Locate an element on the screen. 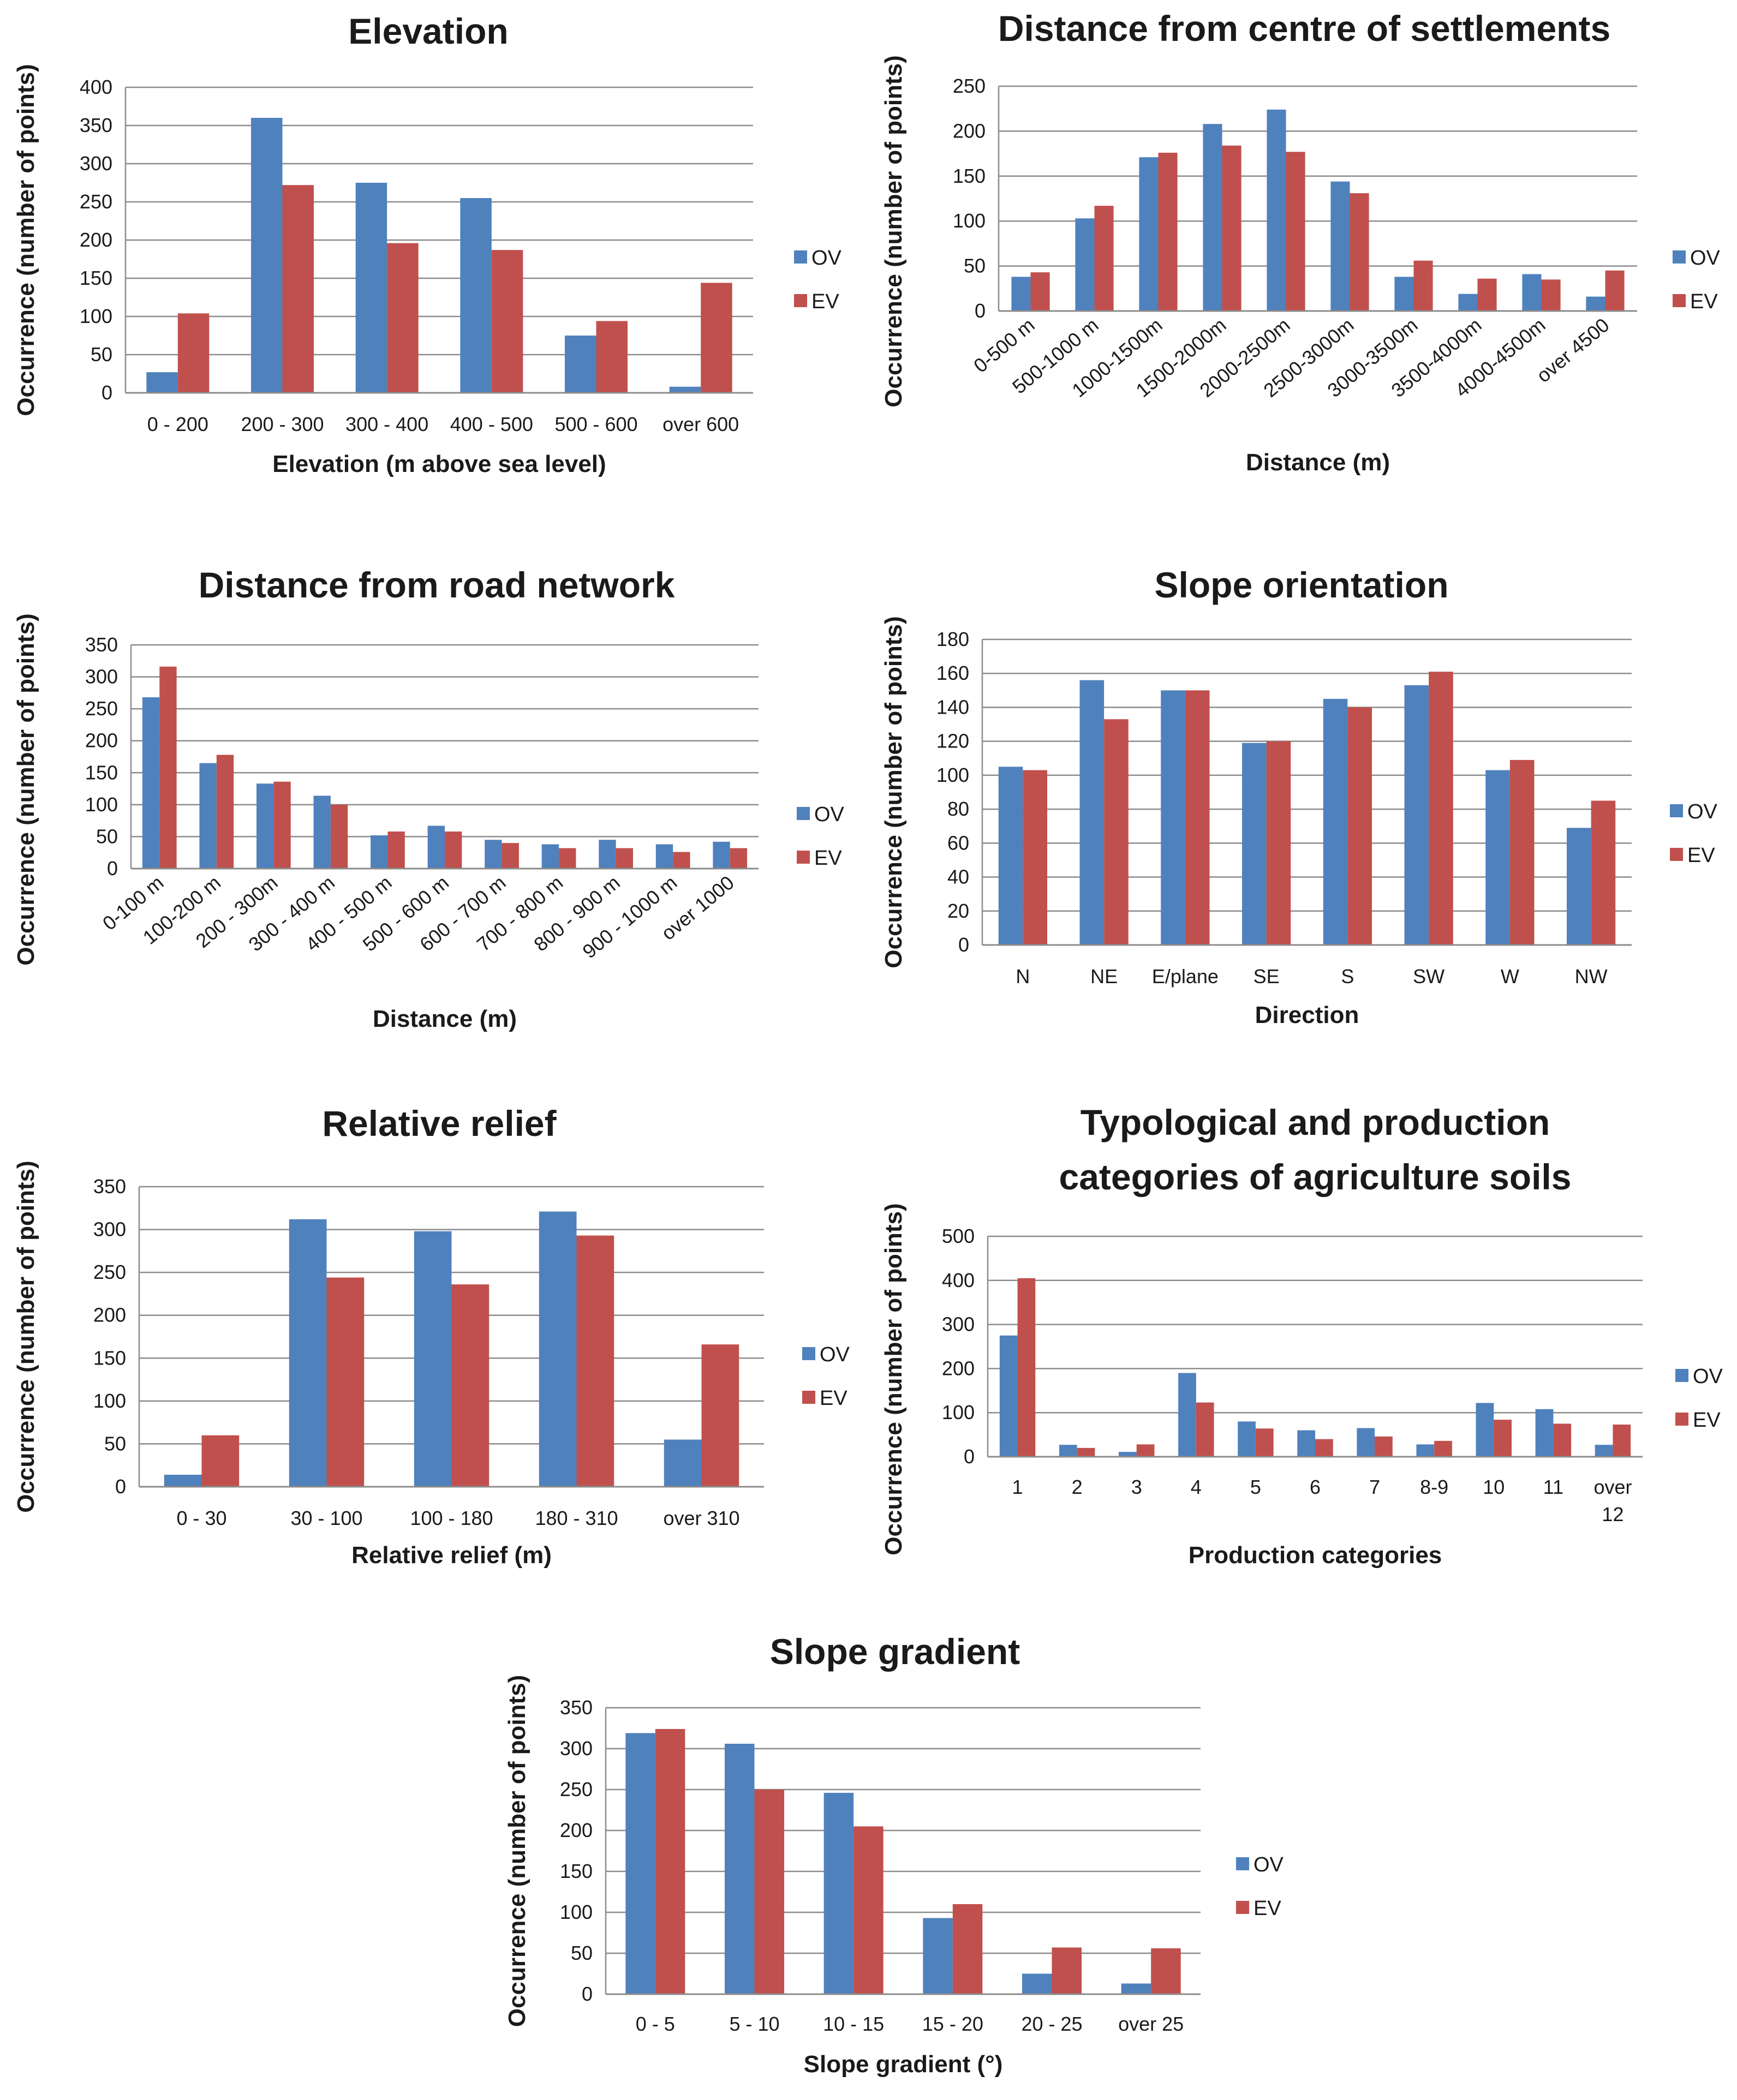 The width and height of the screenshot is (1737, 2100). y-tick-label: 140 is located at coordinates (952, 707).